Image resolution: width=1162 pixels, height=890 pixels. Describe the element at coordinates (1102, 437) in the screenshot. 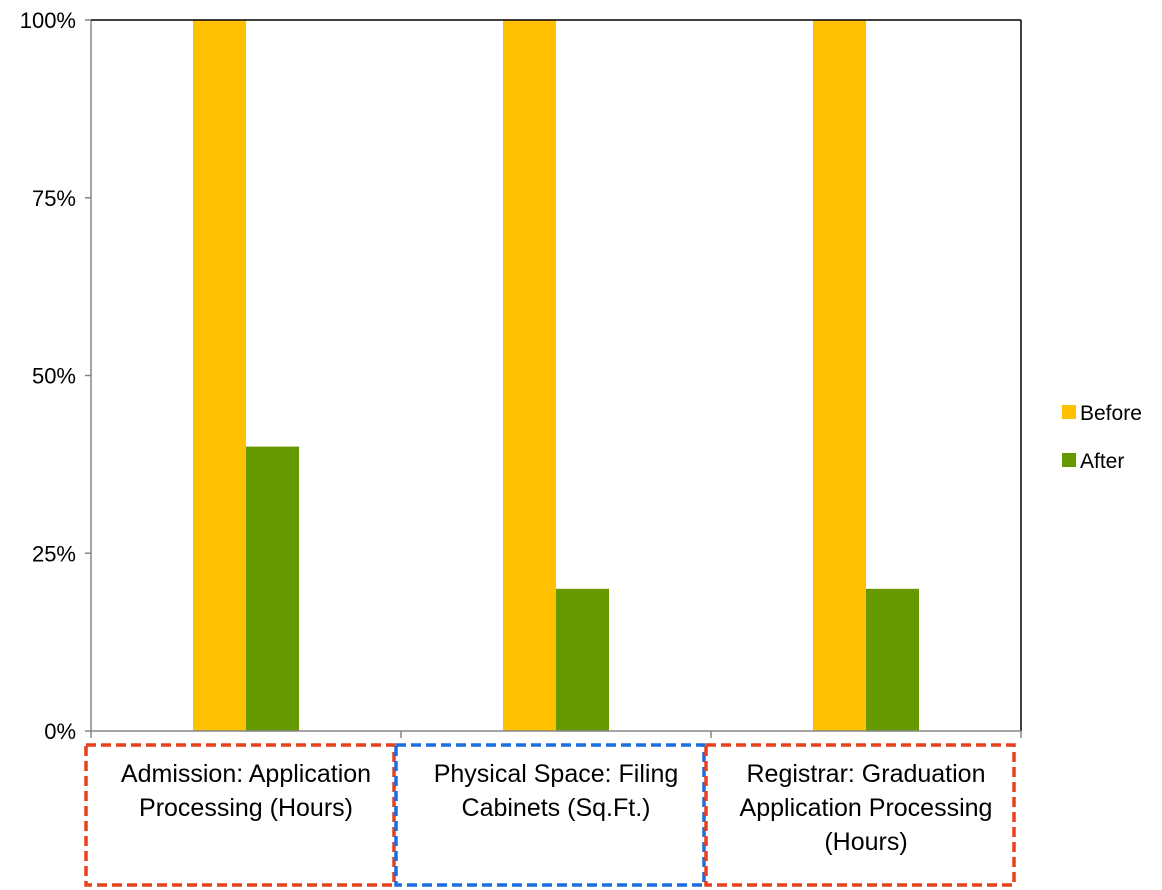

I see `legend: Before After` at that location.